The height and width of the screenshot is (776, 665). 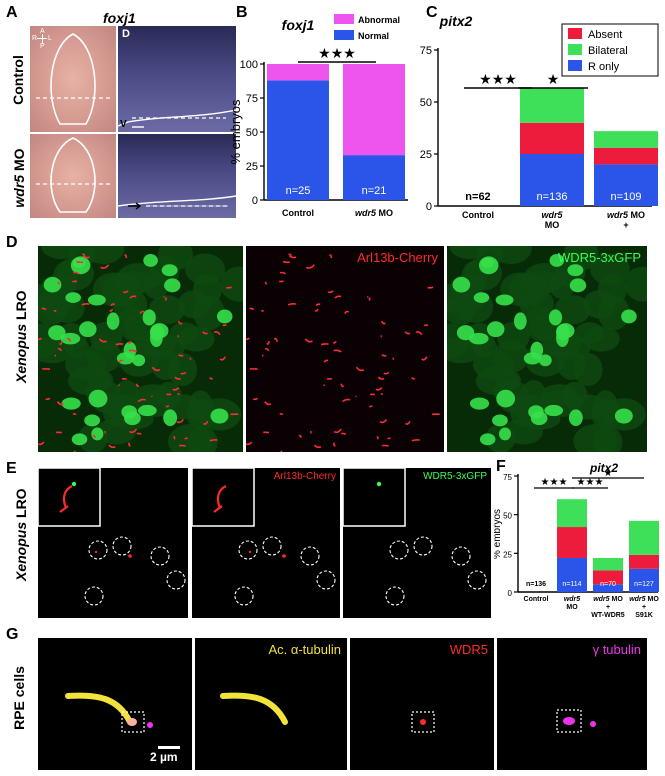 What do you see at coordinates (12, 634) in the screenshot?
I see `panel-letter-g: G` at bounding box center [12, 634].